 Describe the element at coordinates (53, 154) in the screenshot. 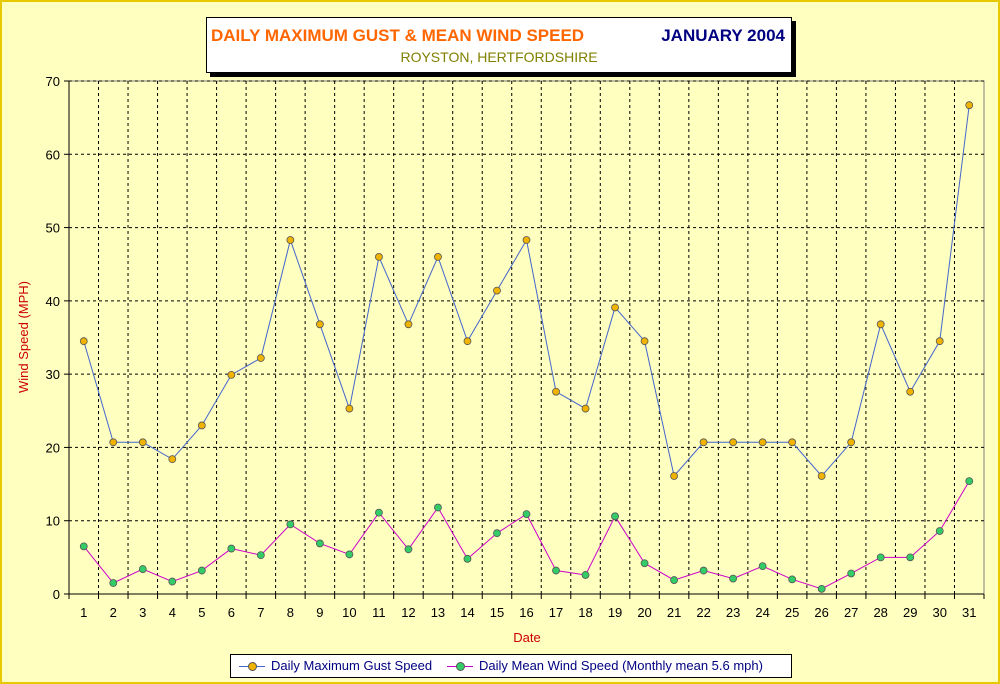

I see `y-tick-label: 60` at that location.